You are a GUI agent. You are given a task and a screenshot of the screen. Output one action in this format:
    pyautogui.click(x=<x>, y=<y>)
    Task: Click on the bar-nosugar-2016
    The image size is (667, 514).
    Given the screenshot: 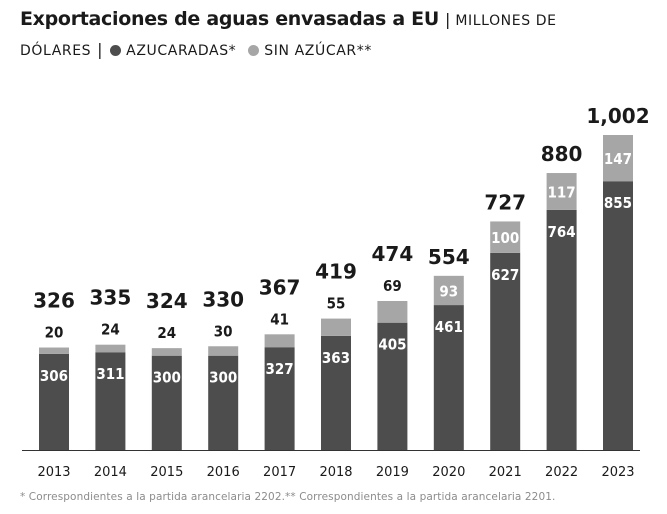 What is the action you would take?
    pyautogui.click(x=223, y=351)
    